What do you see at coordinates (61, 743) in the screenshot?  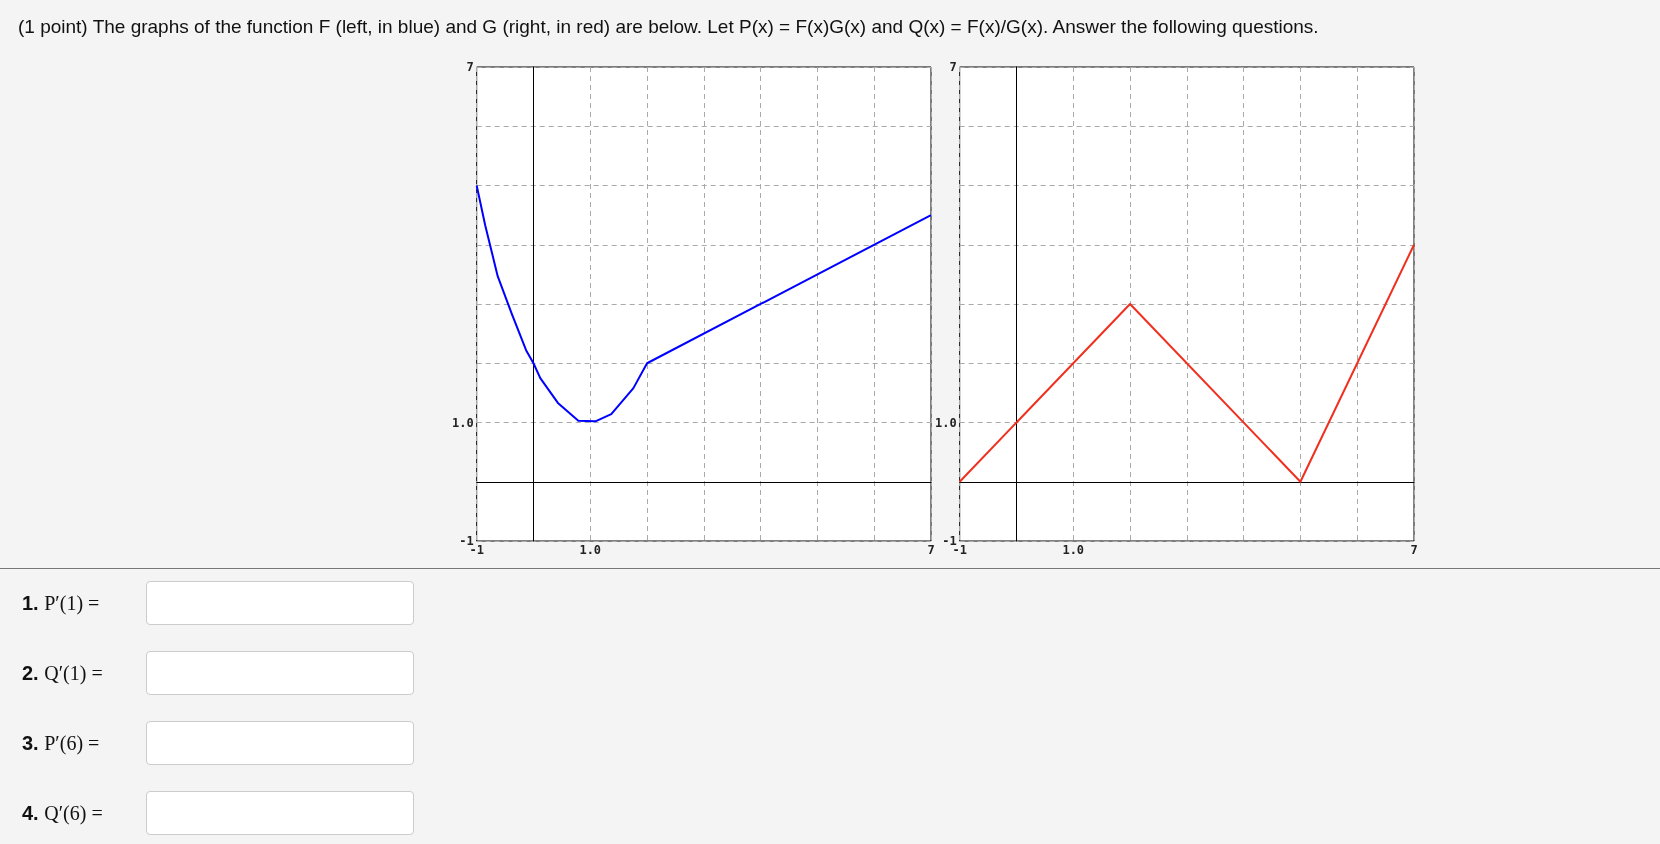 I see `text: 3. P′(6) =` at bounding box center [61, 743].